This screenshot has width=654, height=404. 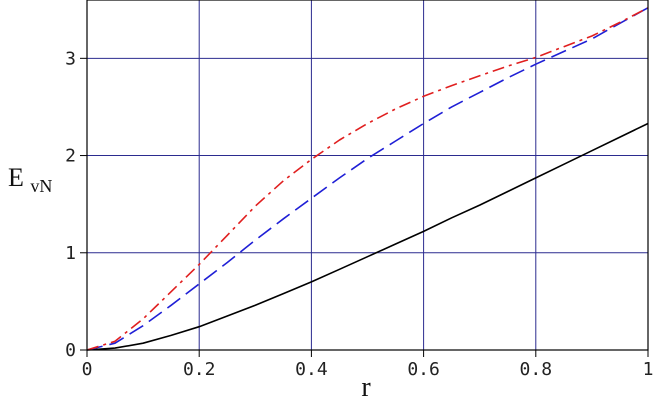 What do you see at coordinates (87, 369) in the screenshot?
I see `x-tick-label: 0` at bounding box center [87, 369].